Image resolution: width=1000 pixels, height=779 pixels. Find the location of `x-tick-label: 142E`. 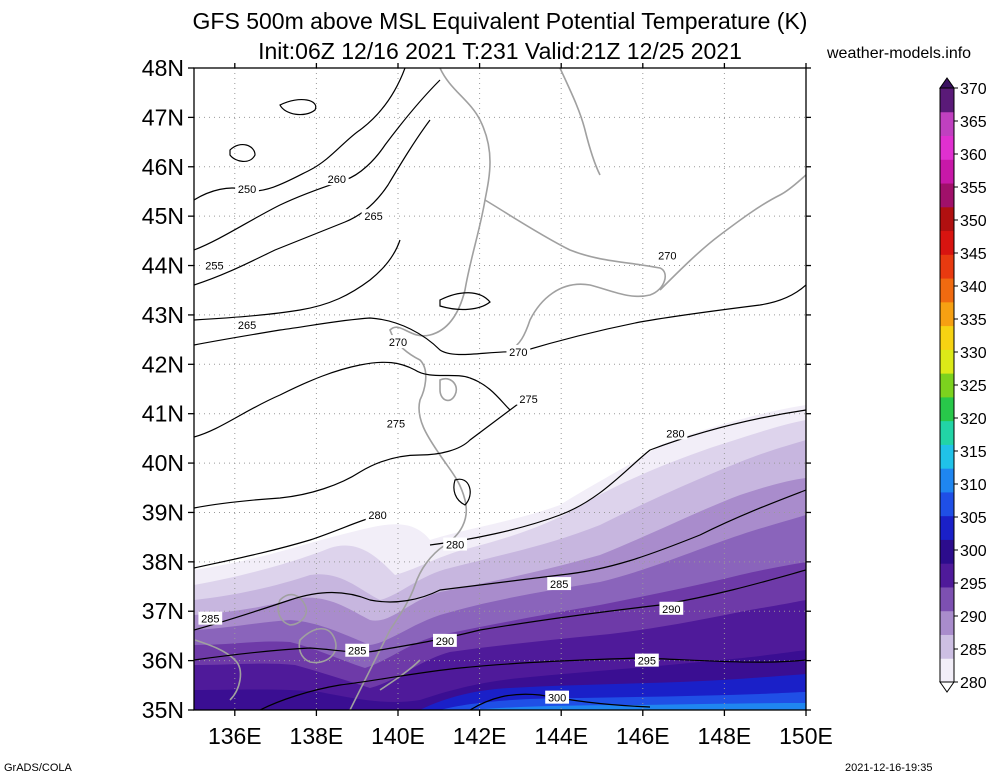

x-tick-label: 142E is located at coordinates (480, 736).